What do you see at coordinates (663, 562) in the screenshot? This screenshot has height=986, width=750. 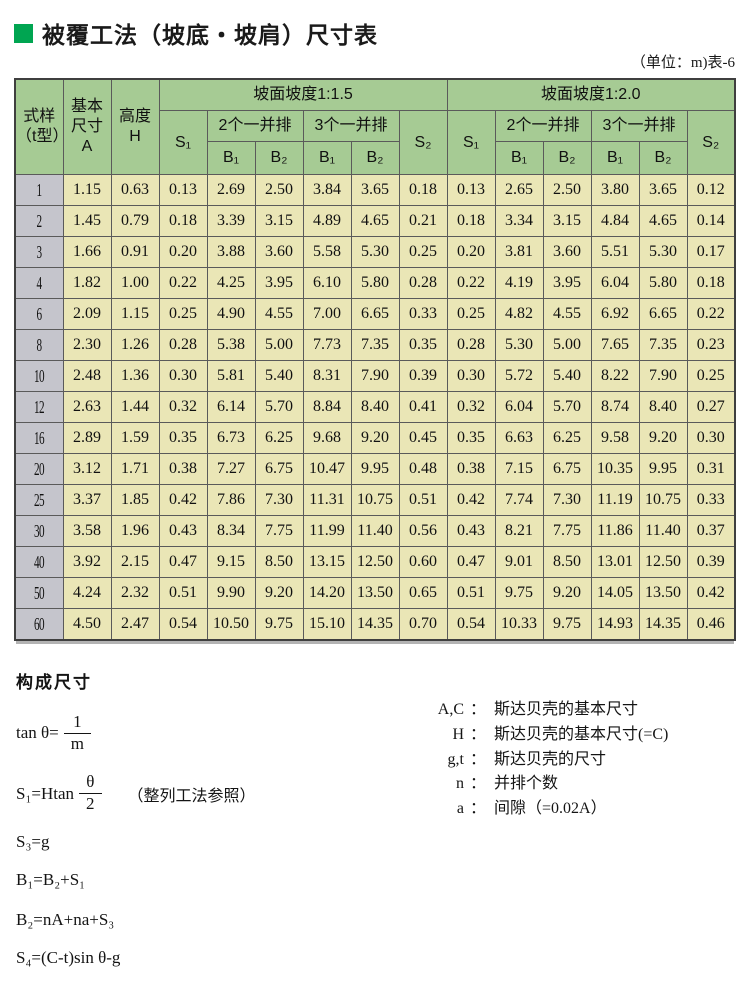 I see `value-cell: 12.50` at bounding box center [663, 562].